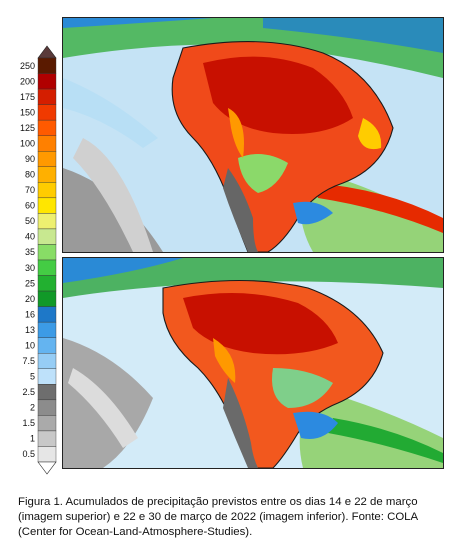 The width and height of the screenshot is (465, 559). I want to click on legend-label: 25, so click(30, 283).